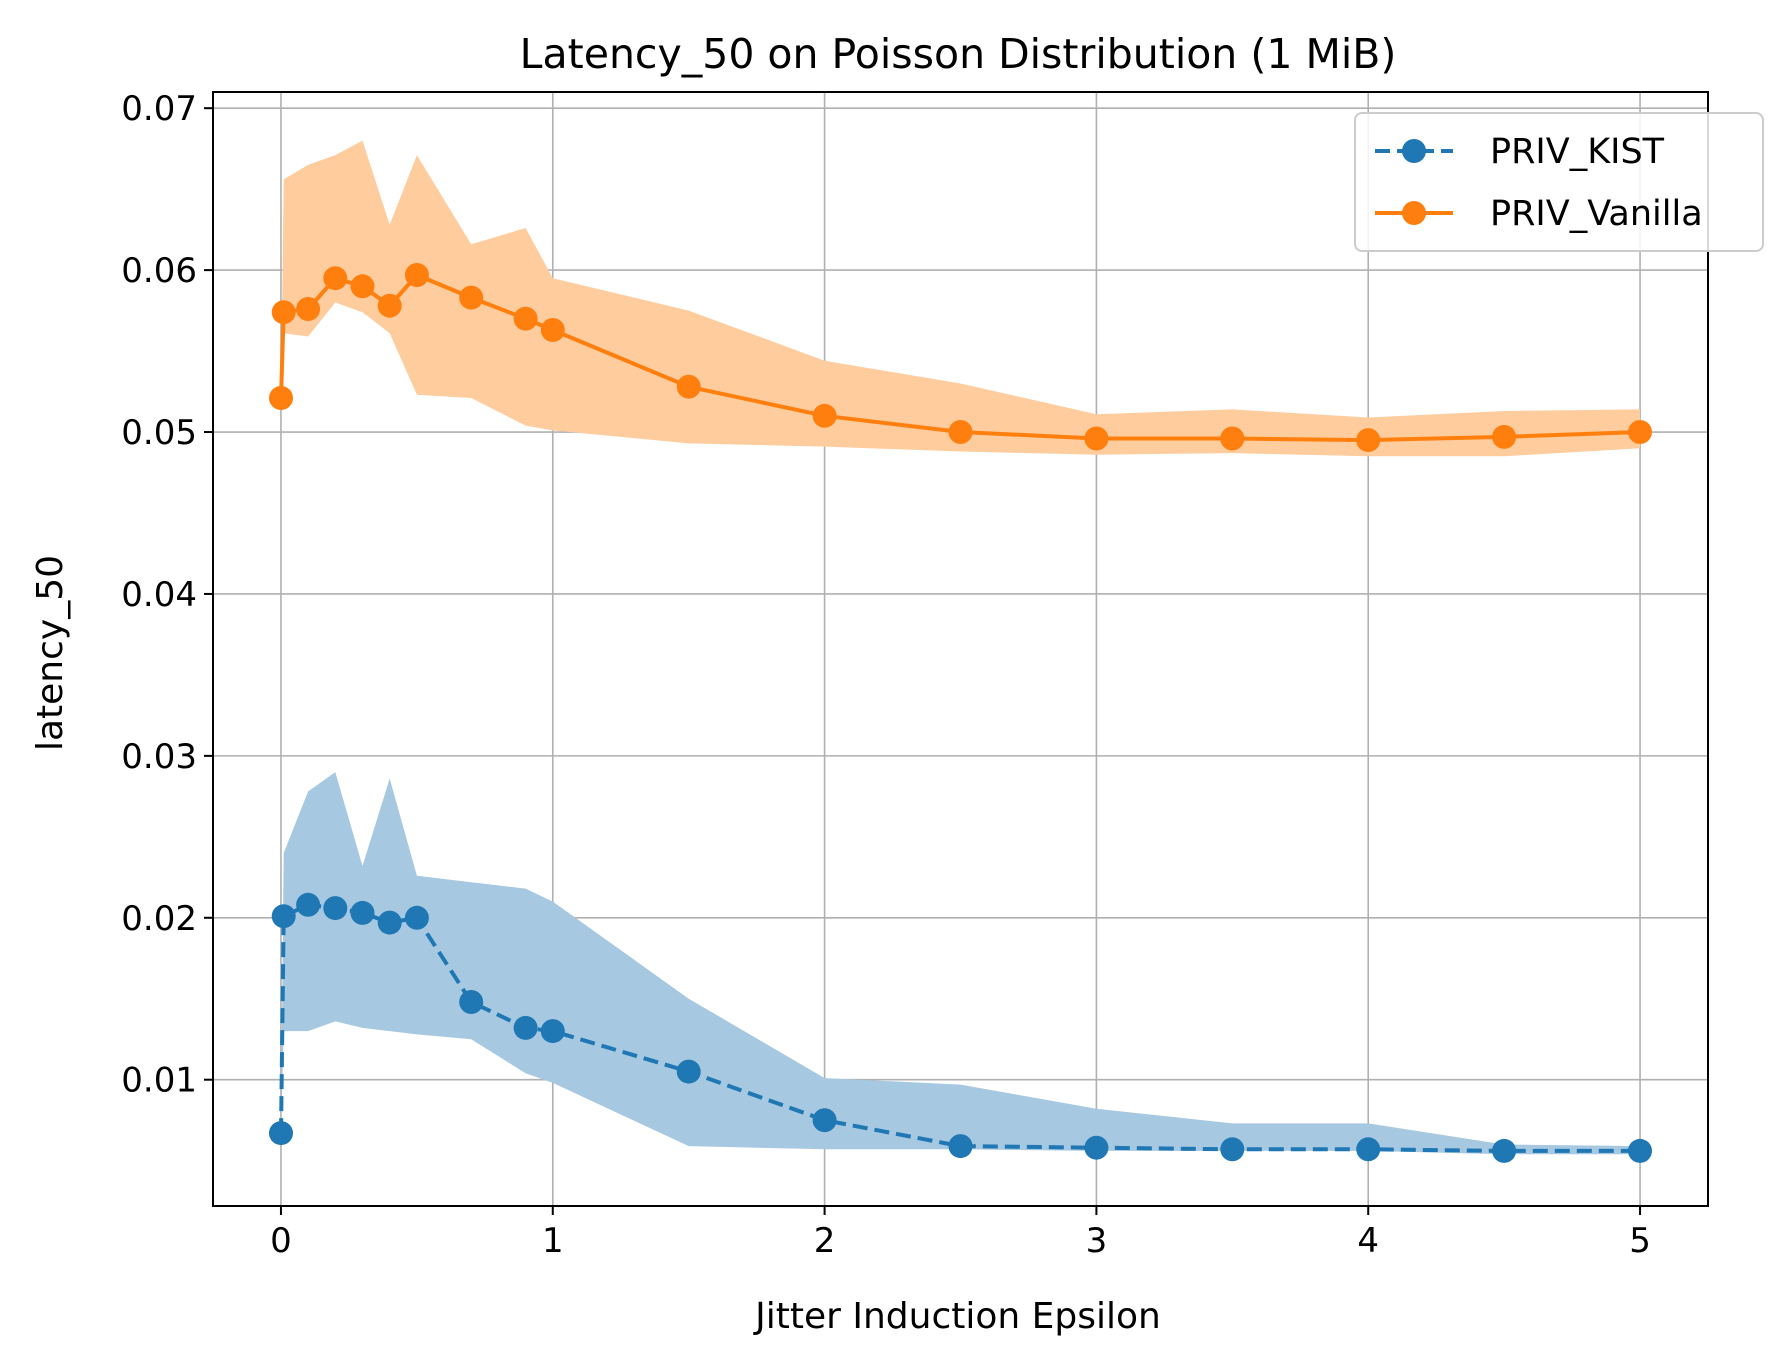  What do you see at coordinates (159, 109) in the screenshot?
I see `y-tick-label: 0.07` at bounding box center [159, 109].